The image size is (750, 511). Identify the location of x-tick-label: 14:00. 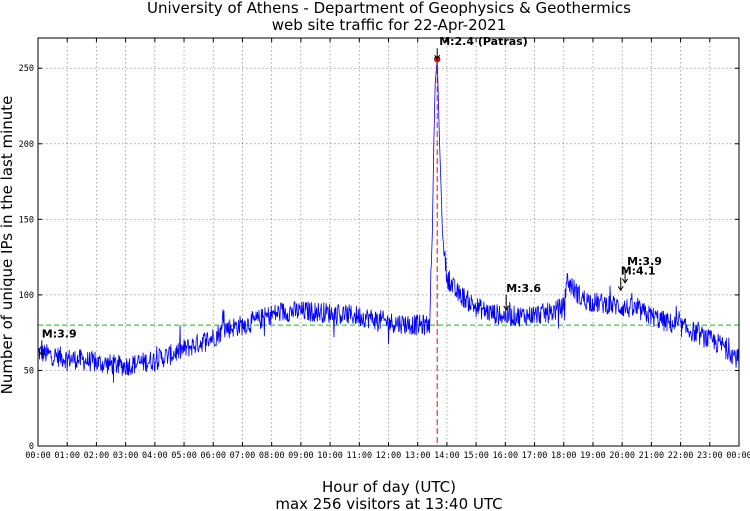
(447, 456).